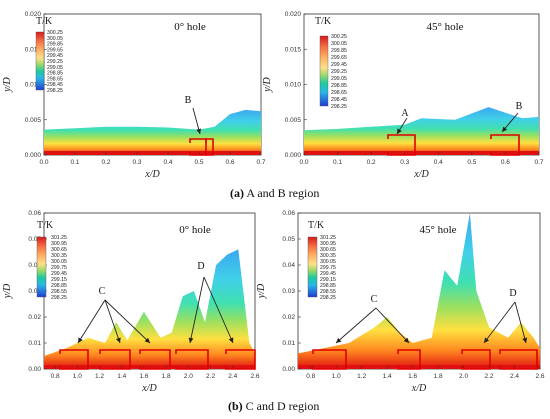  I want to click on x-tick-label: 0.0, so click(303, 162).